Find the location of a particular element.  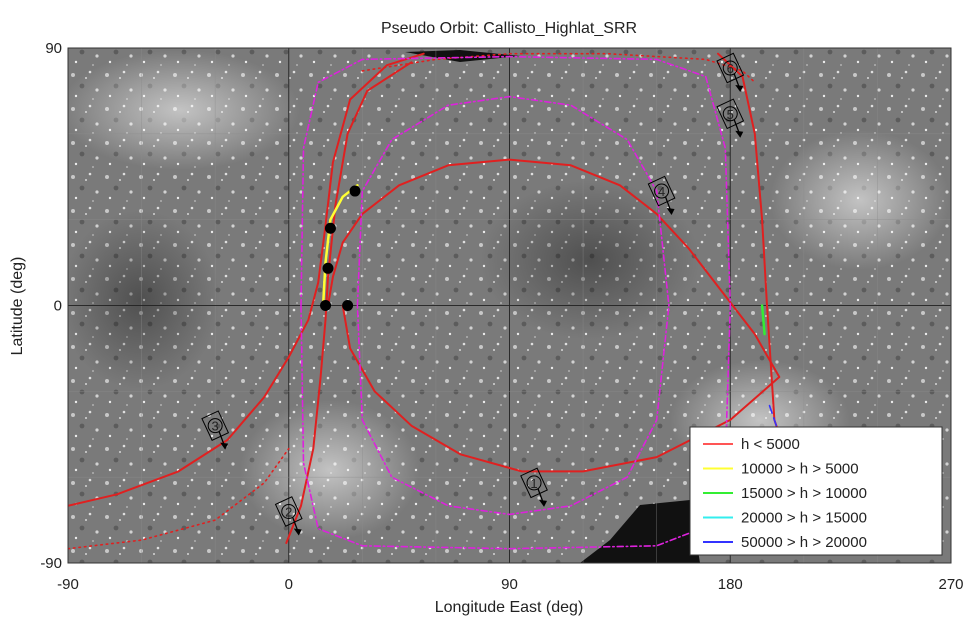

legend-label: h < 5000 is located at coordinates (770, 444).